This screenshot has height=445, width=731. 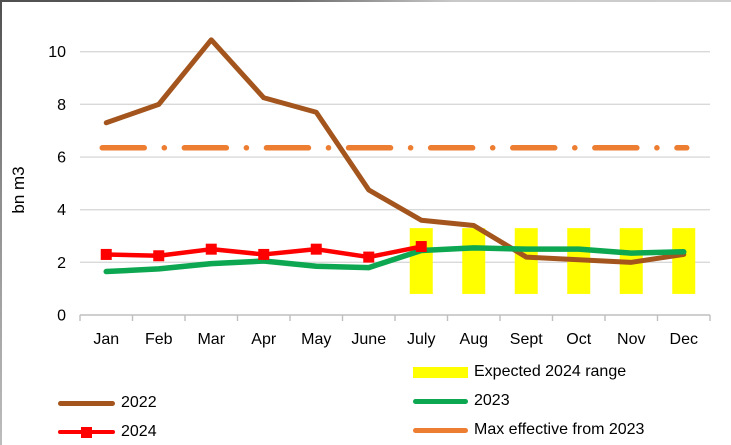 What do you see at coordinates (18, 189) in the screenshot?
I see `y-axis-title: bn m3` at bounding box center [18, 189].